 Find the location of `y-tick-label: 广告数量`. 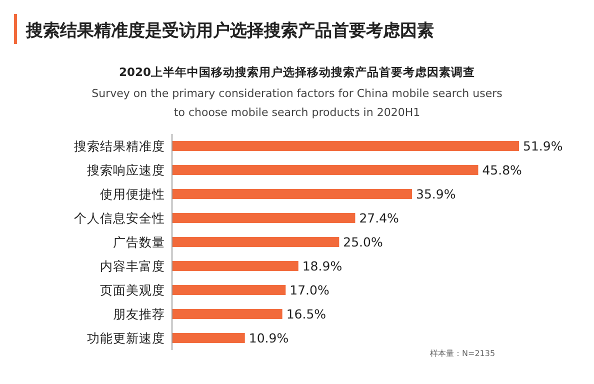

y-tick-label: 广告数量 is located at coordinates (139, 242).